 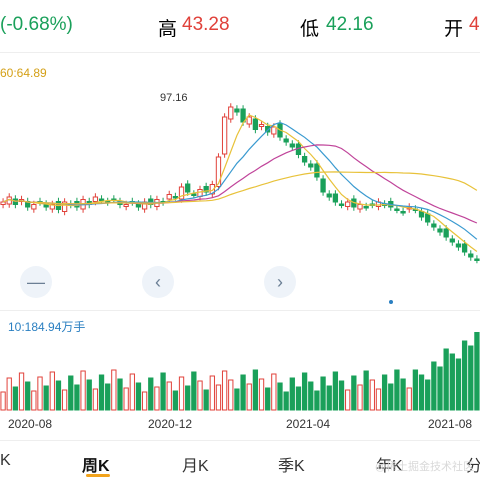 What do you see at coordinates (158, 282) in the screenshot?
I see `prev-button: ‹` at bounding box center [158, 282].